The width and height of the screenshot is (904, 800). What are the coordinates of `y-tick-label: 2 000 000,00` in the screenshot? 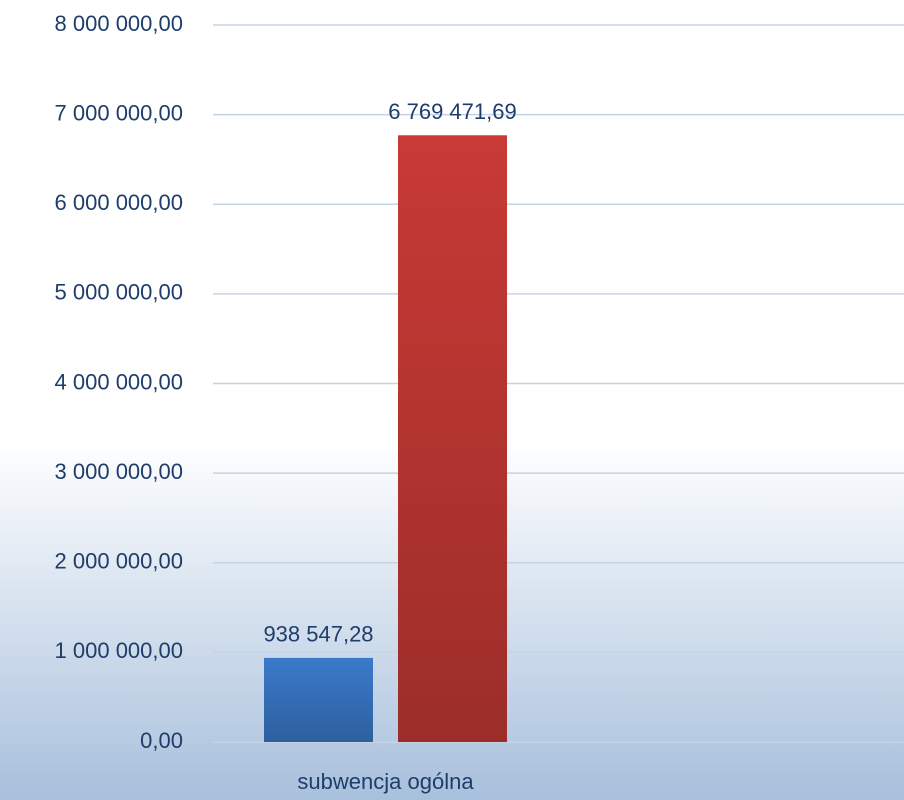 It's located at (119, 561).